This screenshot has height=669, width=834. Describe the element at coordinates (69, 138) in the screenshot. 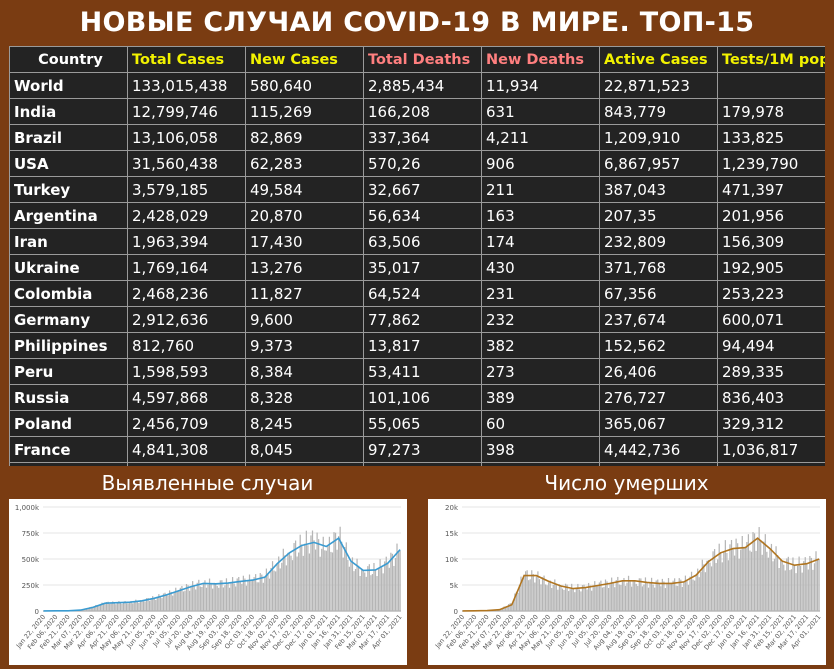

I see `country-cell: Brazil` at that location.